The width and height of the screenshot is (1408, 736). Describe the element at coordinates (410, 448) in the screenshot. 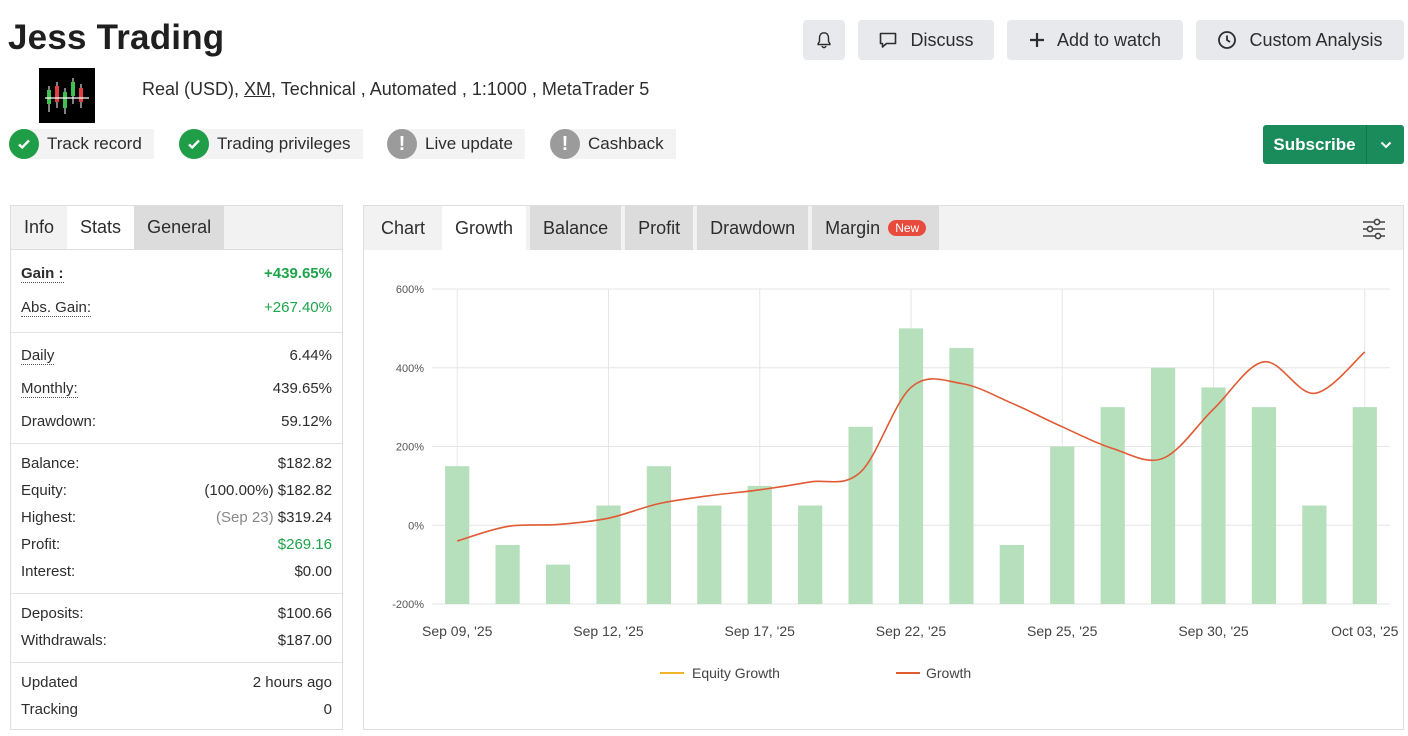

I see `y-tick-label: 200%` at that location.